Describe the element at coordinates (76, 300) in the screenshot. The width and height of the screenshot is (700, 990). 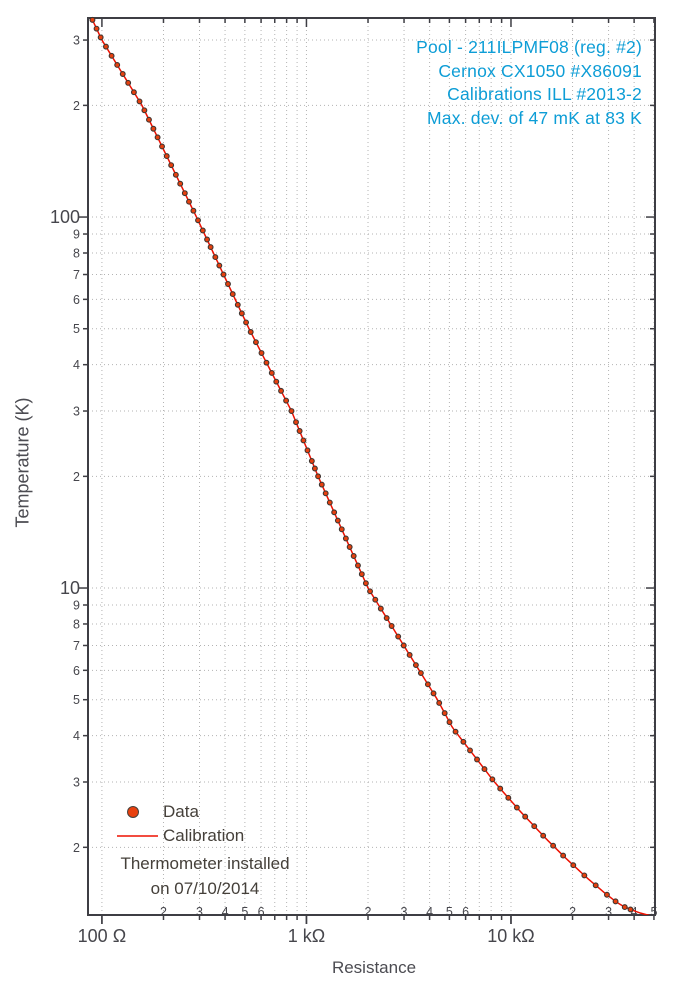
I see `y-minor-tick-label: 6` at that location.